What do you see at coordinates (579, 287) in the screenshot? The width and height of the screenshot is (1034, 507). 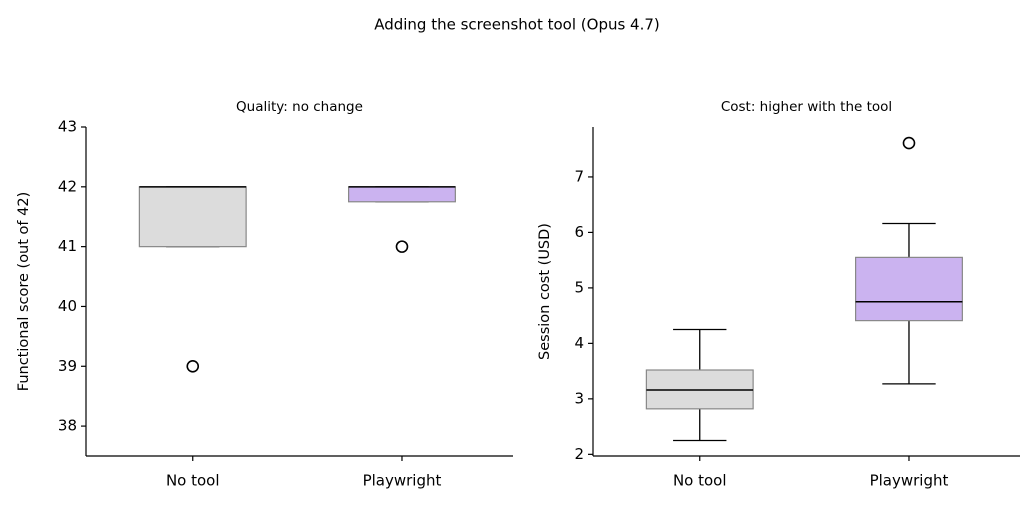 I see `y-tick-label: 5` at bounding box center [579, 287].